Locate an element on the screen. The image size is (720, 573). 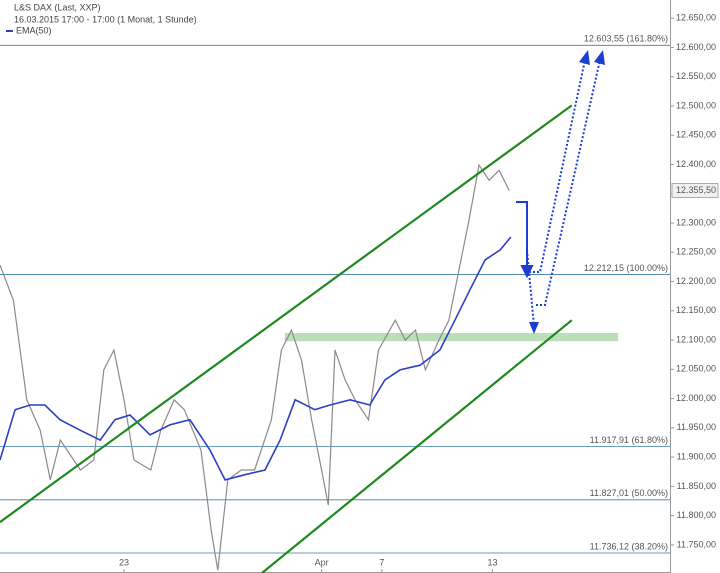
y-tick-label: 11.950,00 is located at coordinates (696, 427).